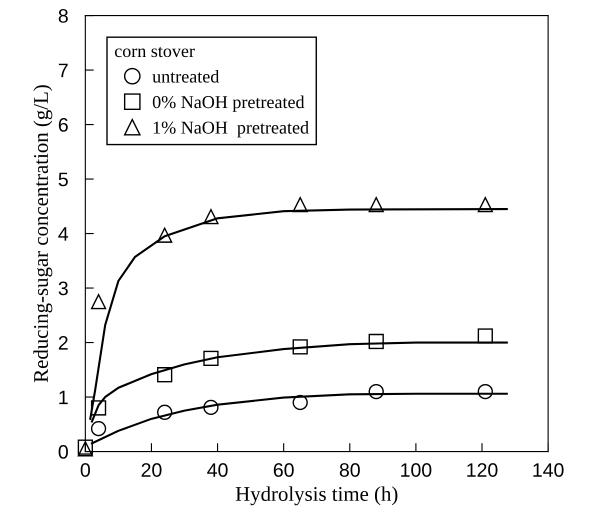 Image resolution: width=601 pixels, height=519 pixels. I want to click on y-tick-label: 3, so click(63, 289).